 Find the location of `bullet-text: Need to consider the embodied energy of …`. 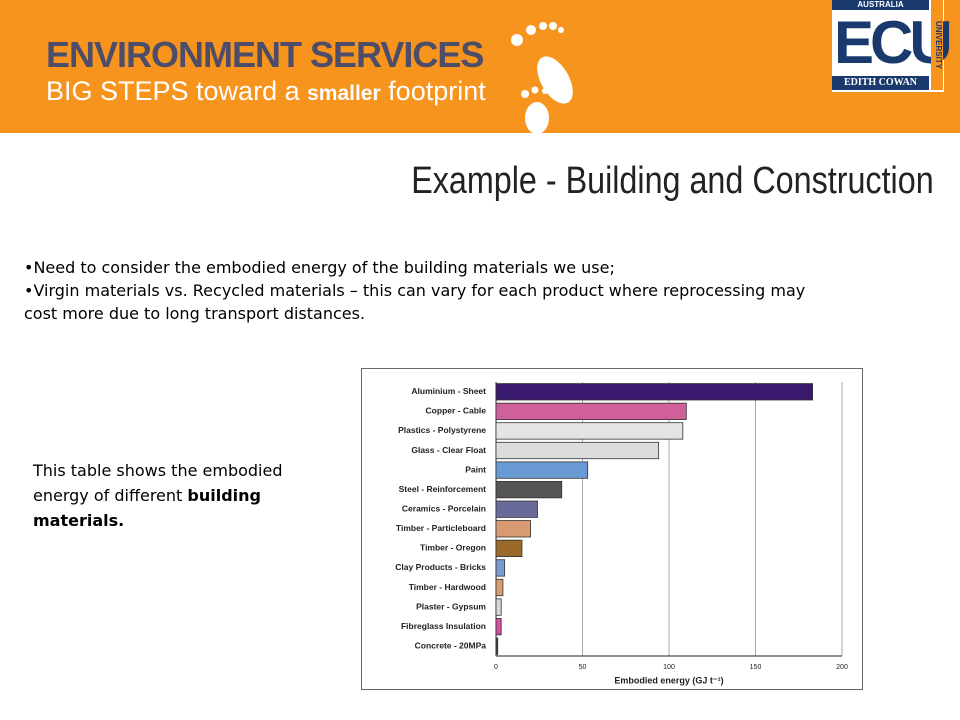

bullet-text: Need to consider the embodied energy of … is located at coordinates (324, 267).